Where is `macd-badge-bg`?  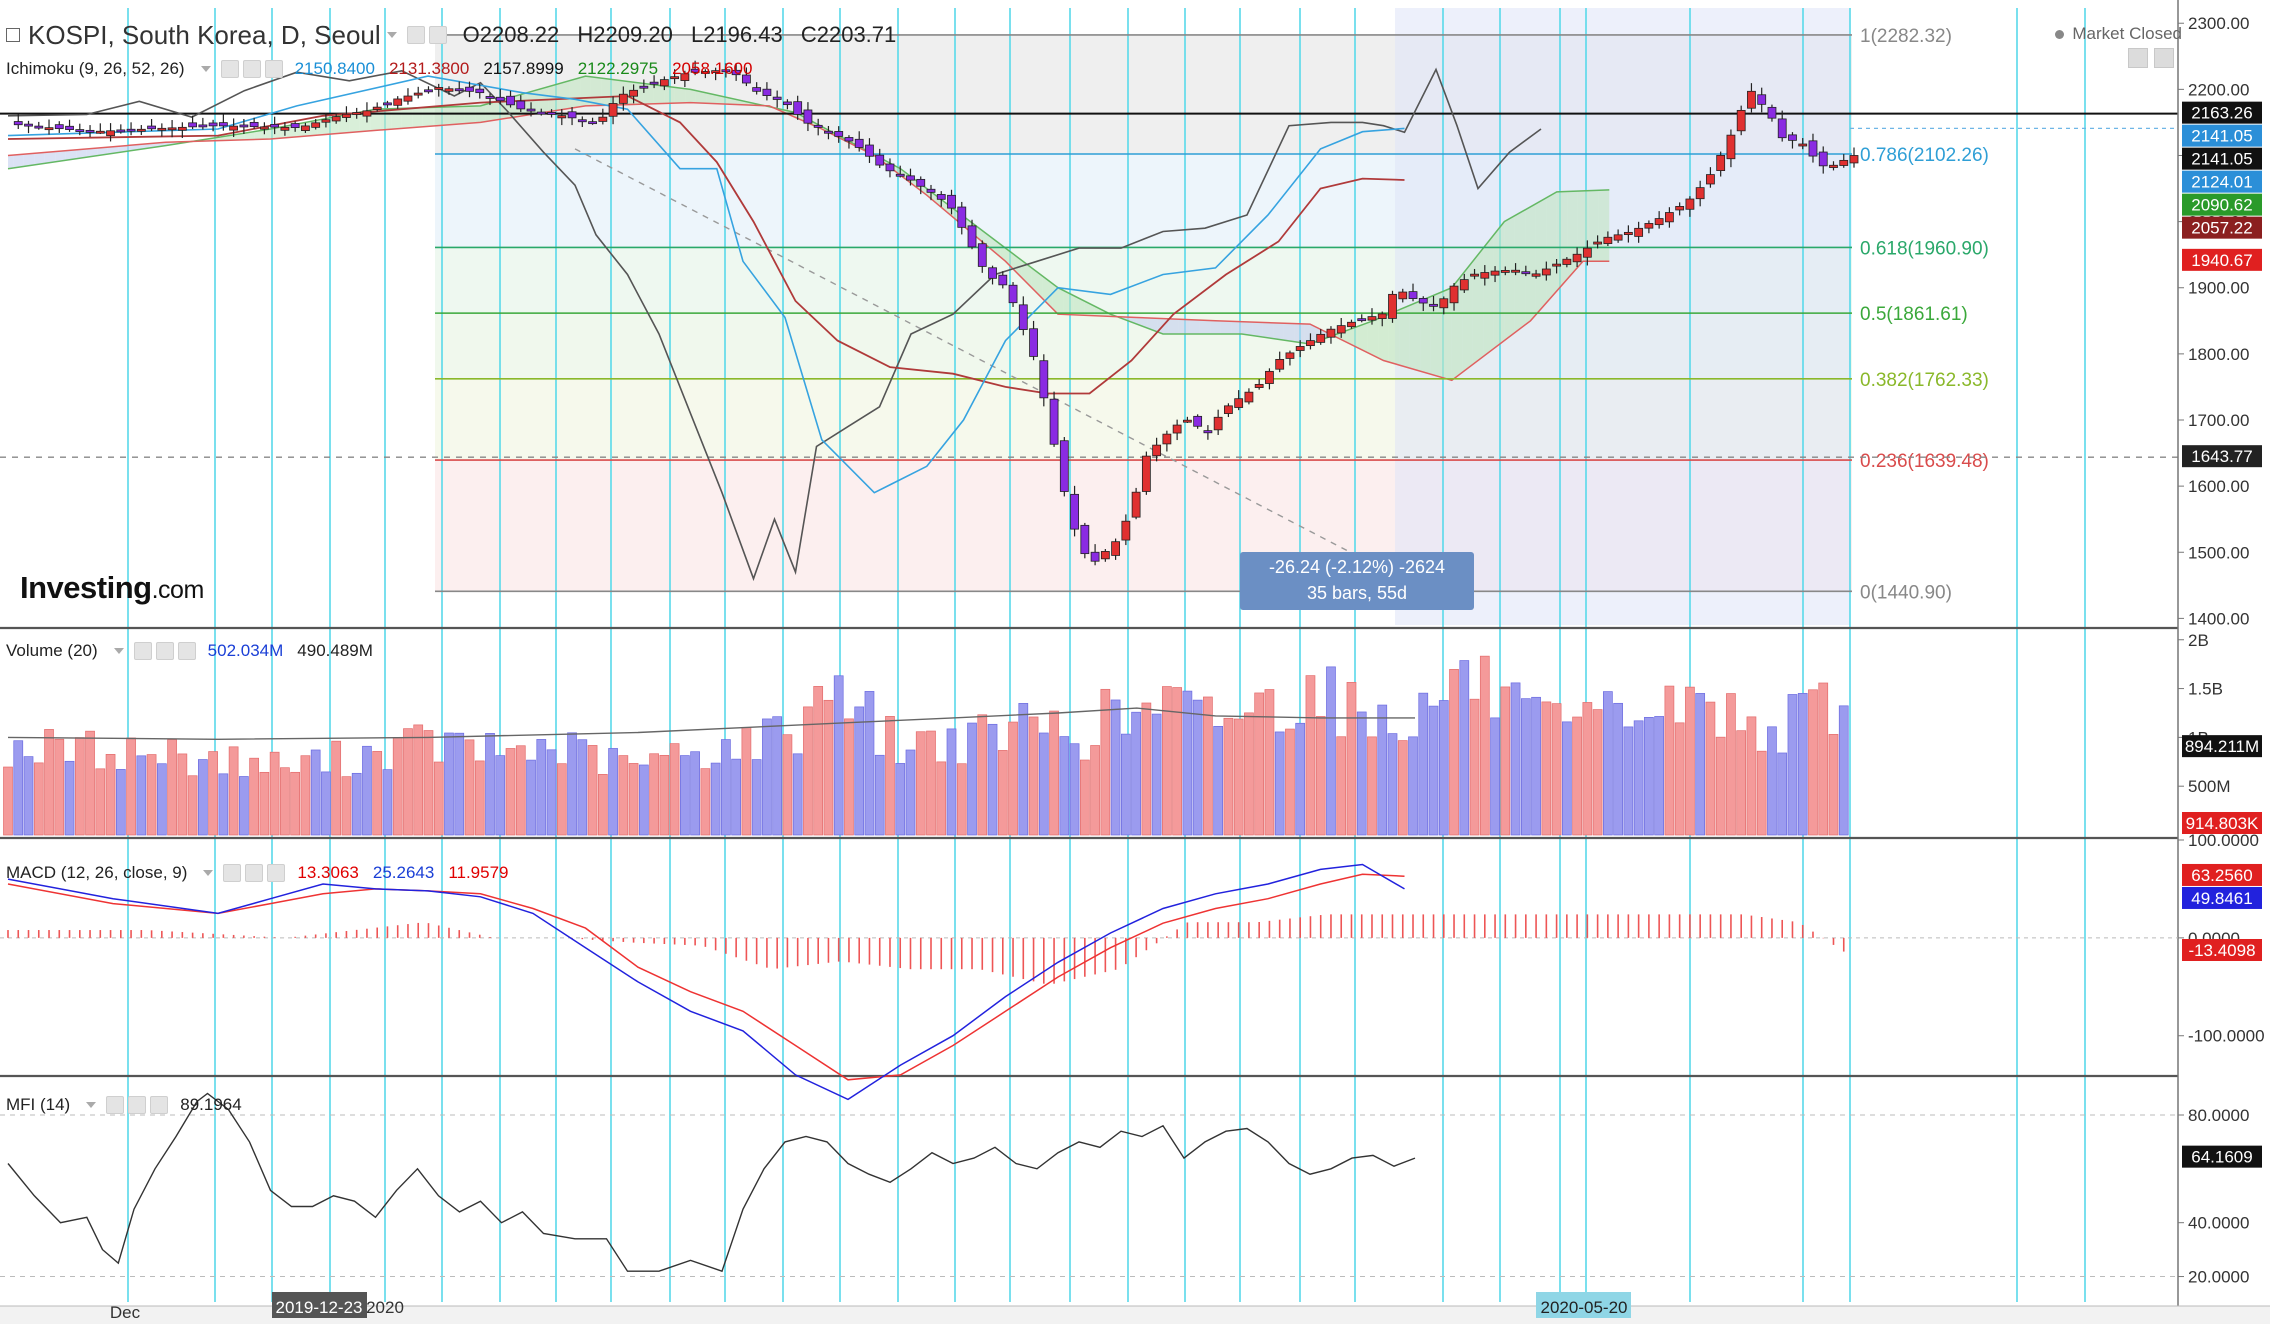 macd-badge-bg is located at coordinates (2222, 897).